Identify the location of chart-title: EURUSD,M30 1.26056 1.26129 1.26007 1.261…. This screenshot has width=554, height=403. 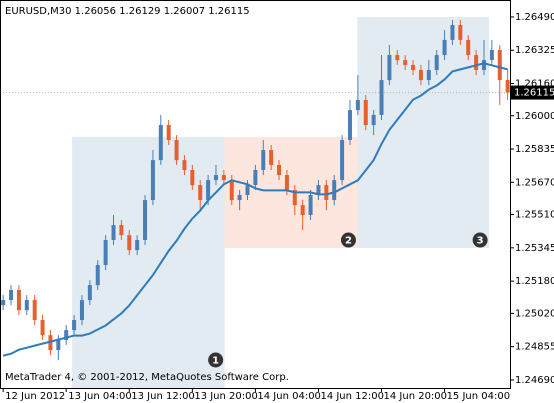
(127, 11).